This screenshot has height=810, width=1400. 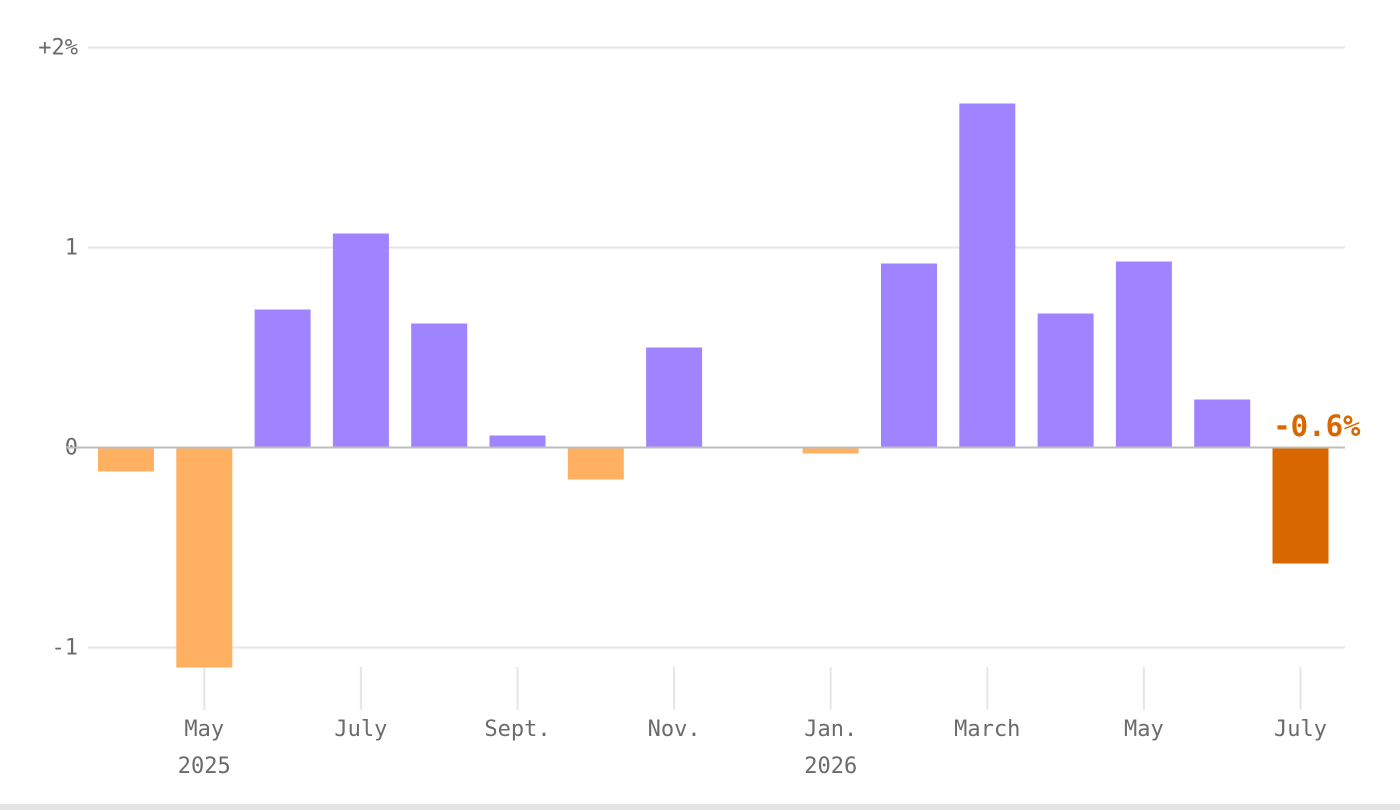 I want to click on x-tick-label: Nov., so click(x=674, y=729).